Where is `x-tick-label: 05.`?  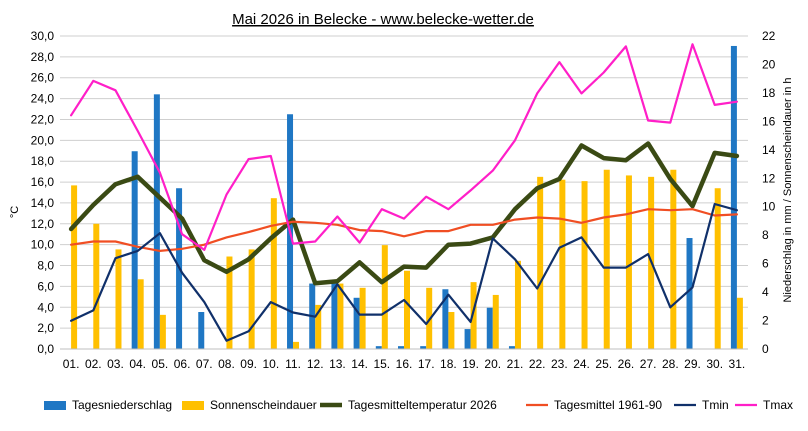 x-tick-label: 05. is located at coordinates (160, 364).